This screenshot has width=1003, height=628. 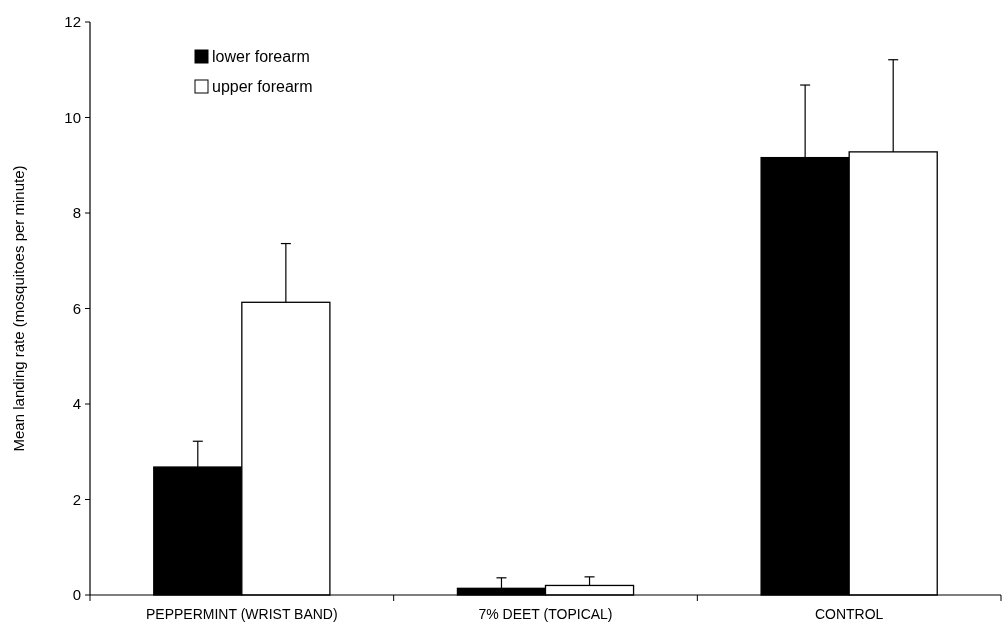 What do you see at coordinates (76, 404) in the screenshot?
I see `y-tick-label: 4` at bounding box center [76, 404].